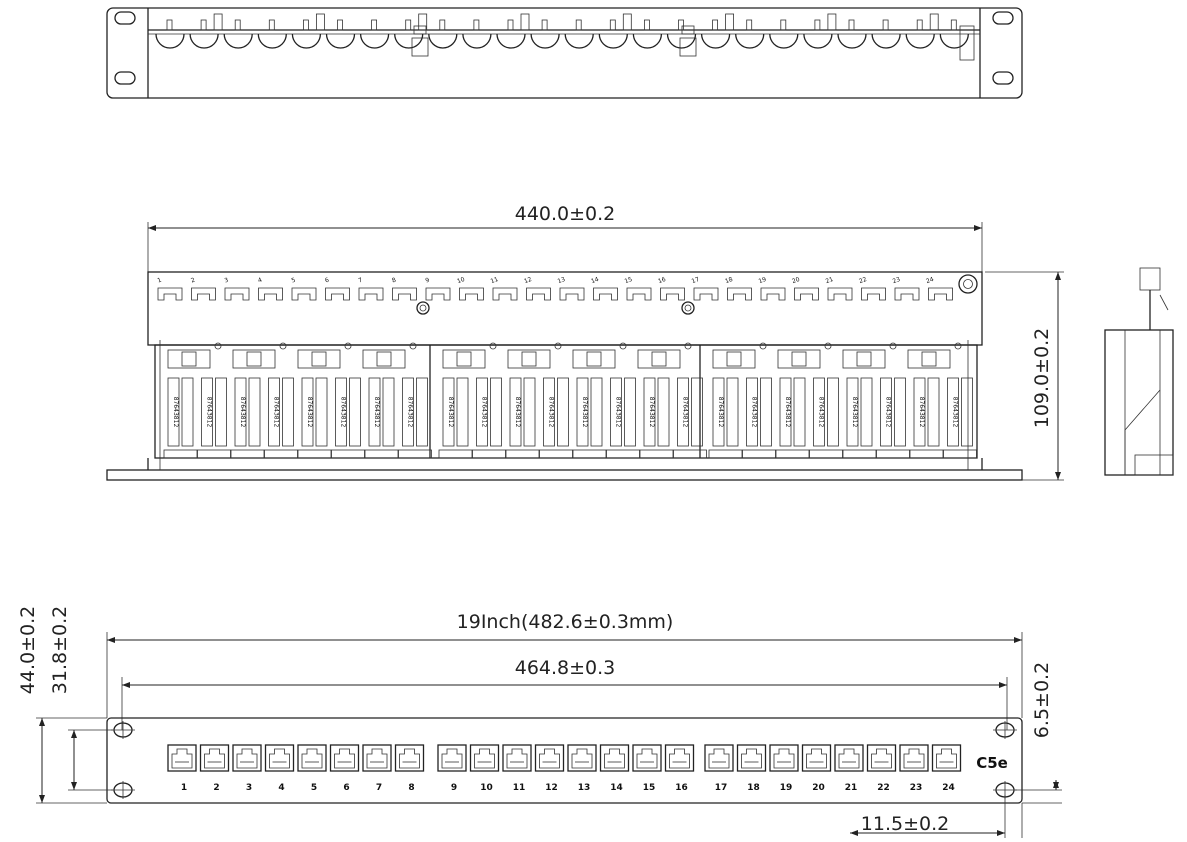 The height and width of the screenshot is (842, 1187). Describe the element at coordinates (346, 788) in the screenshot. I see `port-number: 6` at that location.